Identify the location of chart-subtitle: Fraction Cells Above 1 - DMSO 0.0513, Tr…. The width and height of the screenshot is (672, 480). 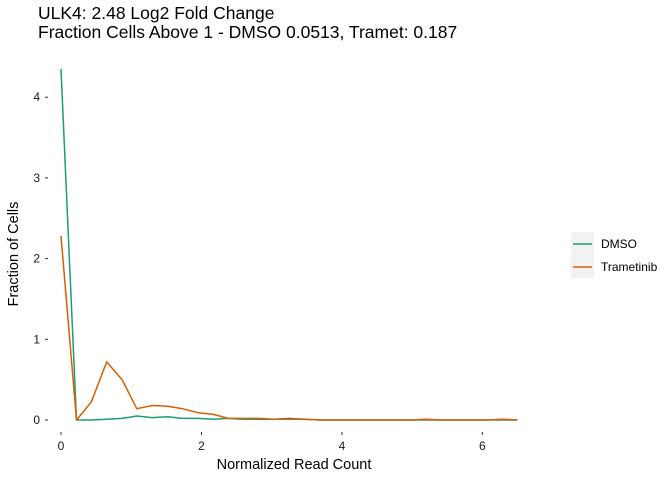
(248, 32).